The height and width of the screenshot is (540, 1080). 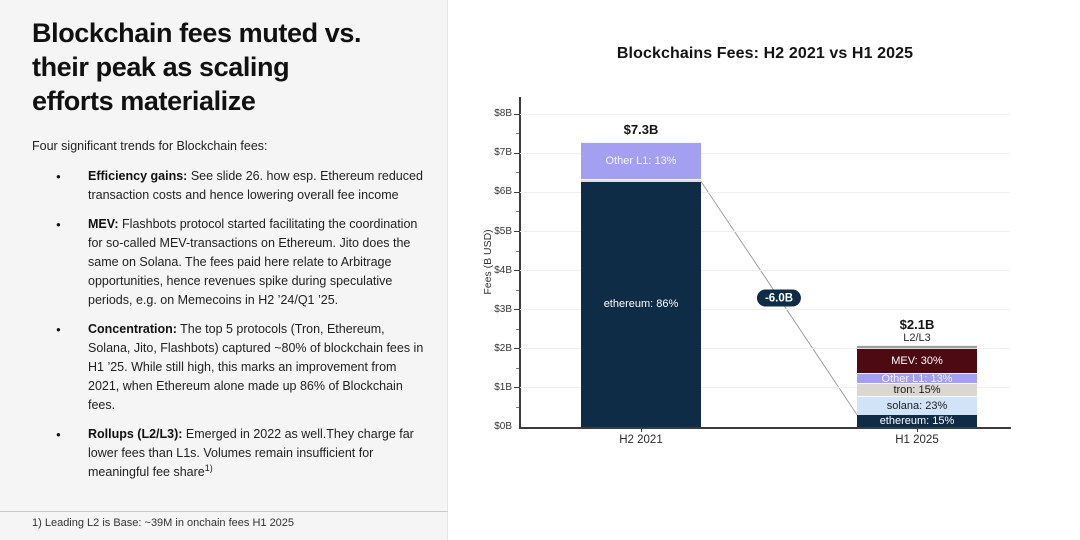 I want to click on segment-label: tron: 15%, so click(x=917, y=390).